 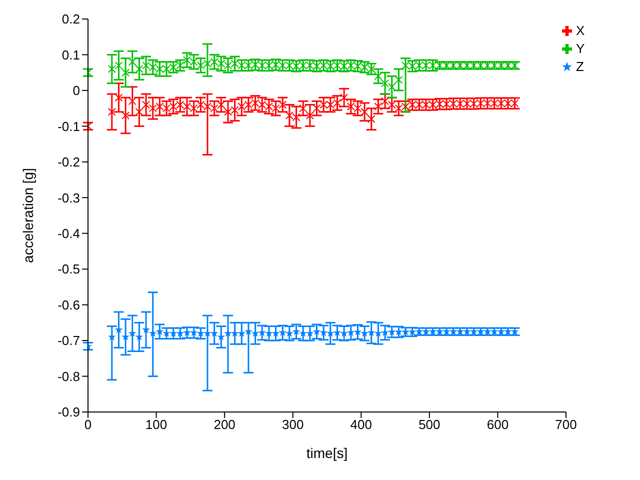 What do you see at coordinates (69, 269) in the screenshot?
I see `y-tick-label: -0.5` at bounding box center [69, 269].